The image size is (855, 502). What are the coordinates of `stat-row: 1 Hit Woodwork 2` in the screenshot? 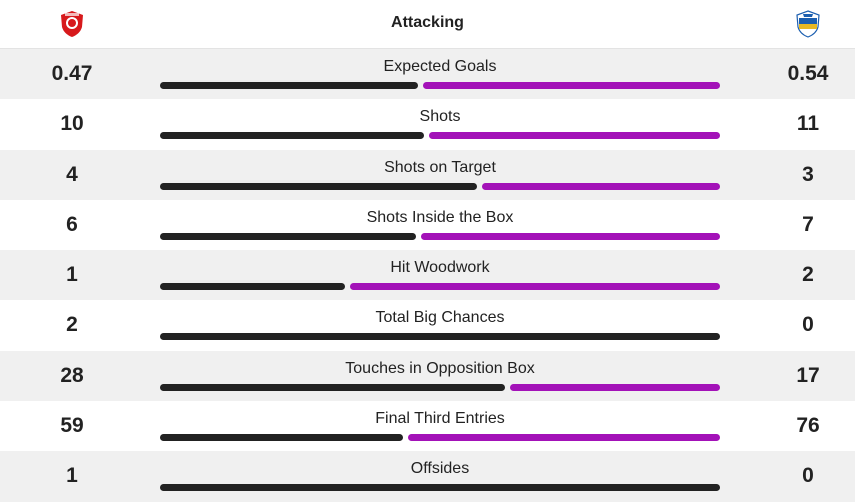 It's located at (427, 275).